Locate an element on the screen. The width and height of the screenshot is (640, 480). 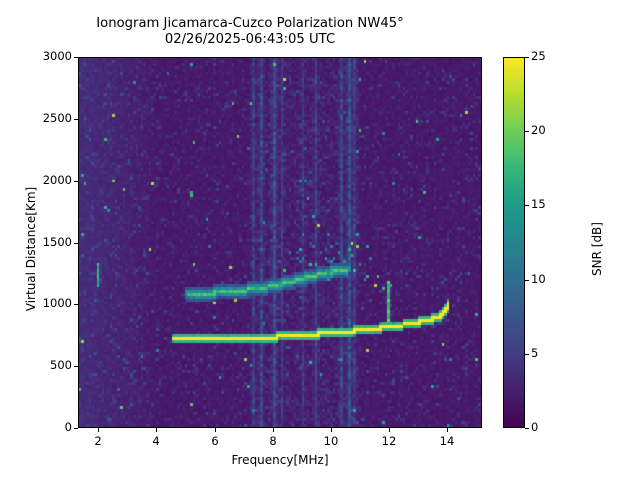
x-tick-label: 10 is located at coordinates (331, 441).